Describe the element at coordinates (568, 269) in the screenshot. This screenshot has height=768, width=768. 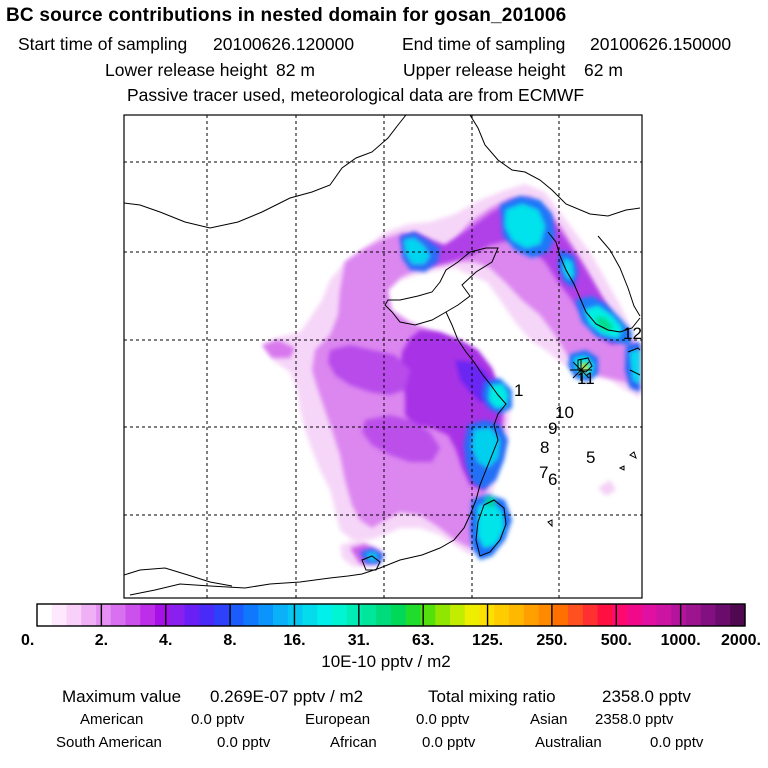
I see `hotspot-korea-cyan` at that location.